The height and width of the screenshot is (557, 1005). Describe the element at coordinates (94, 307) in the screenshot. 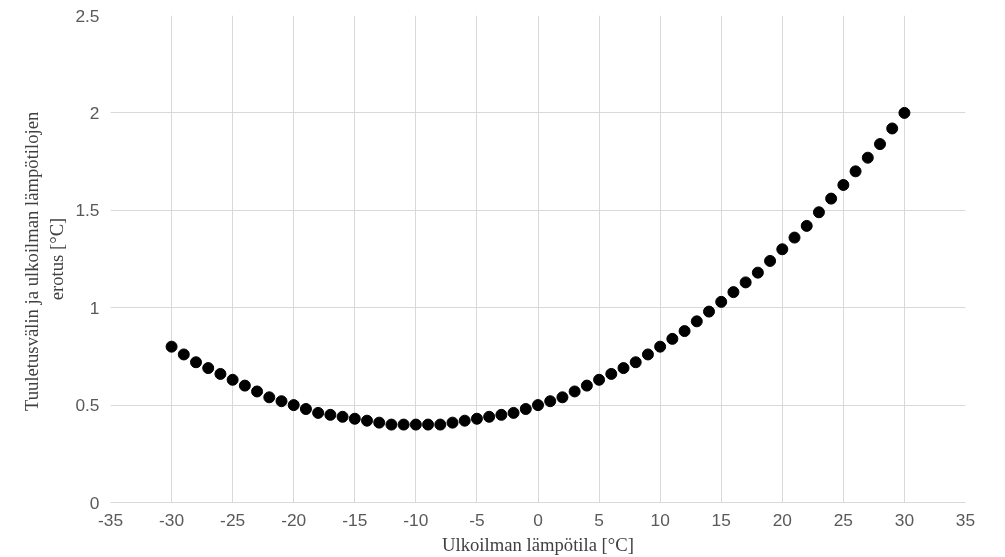

I see `y-tick-label: 1` at that location.